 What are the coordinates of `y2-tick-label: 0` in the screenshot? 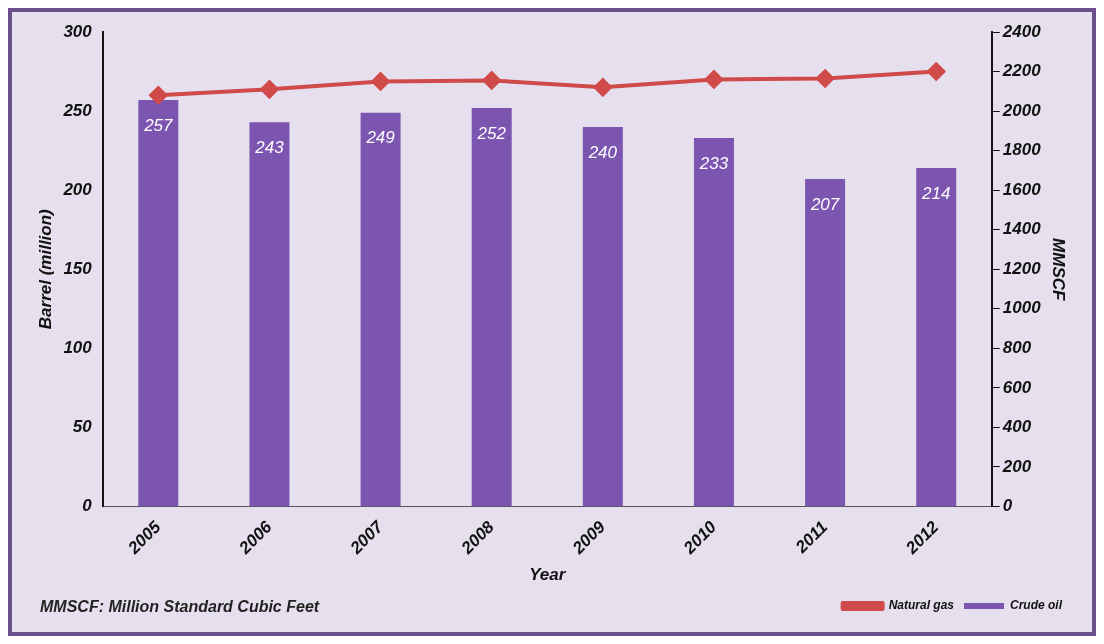 It's located at (1007, 506).